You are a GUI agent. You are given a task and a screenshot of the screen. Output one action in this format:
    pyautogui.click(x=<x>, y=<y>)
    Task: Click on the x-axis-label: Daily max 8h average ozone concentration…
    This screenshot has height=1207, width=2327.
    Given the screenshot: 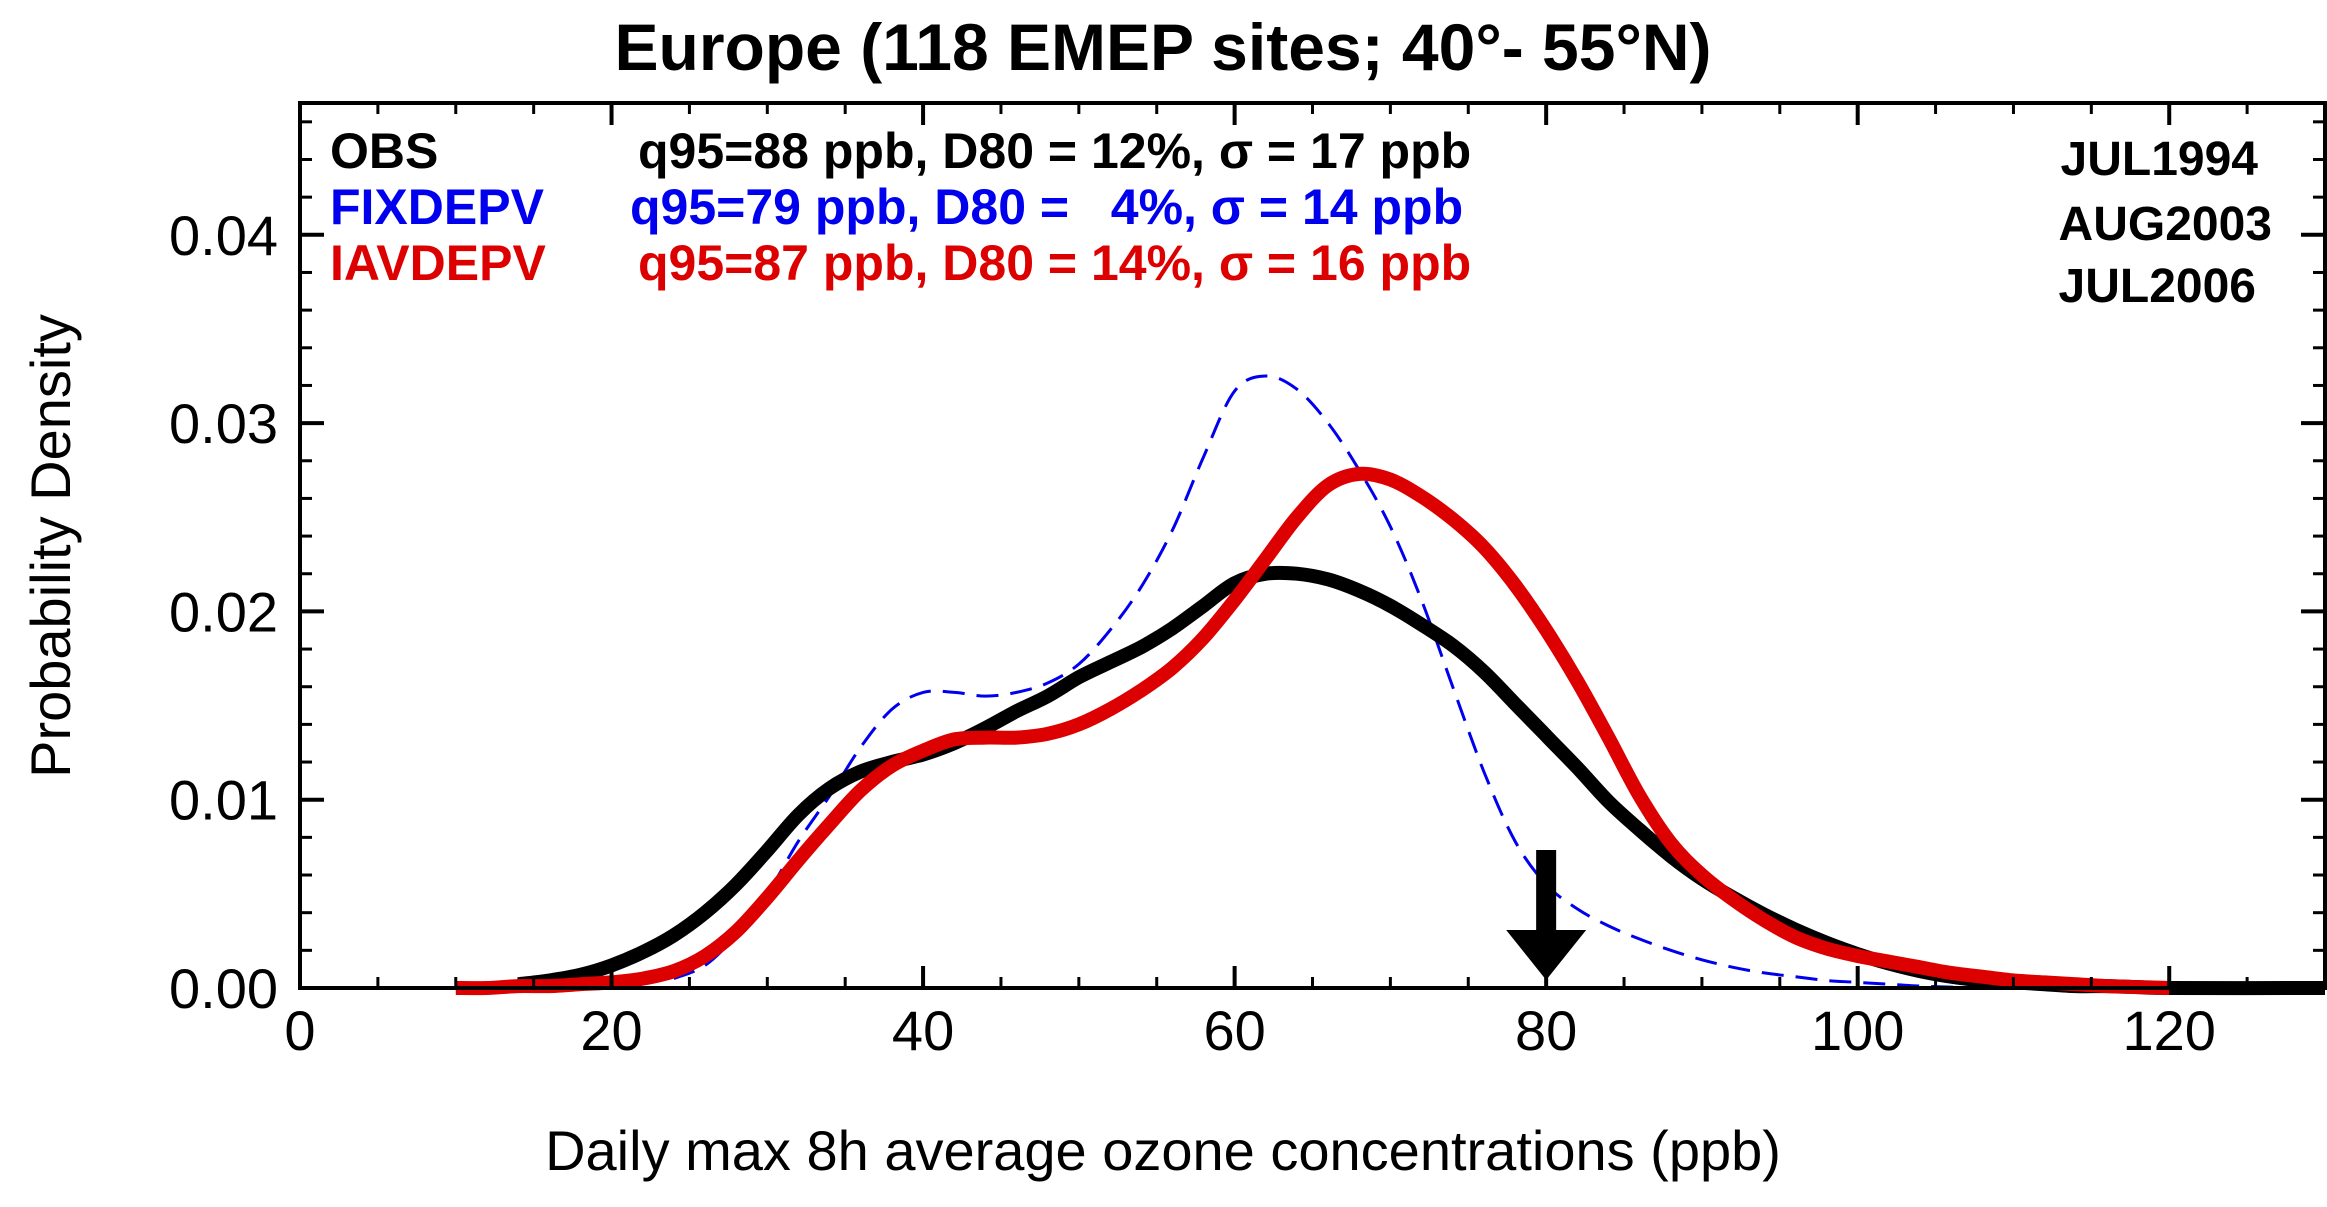 What is the action you would take?
    pyautogui.click(x=1163, y=1150)
    